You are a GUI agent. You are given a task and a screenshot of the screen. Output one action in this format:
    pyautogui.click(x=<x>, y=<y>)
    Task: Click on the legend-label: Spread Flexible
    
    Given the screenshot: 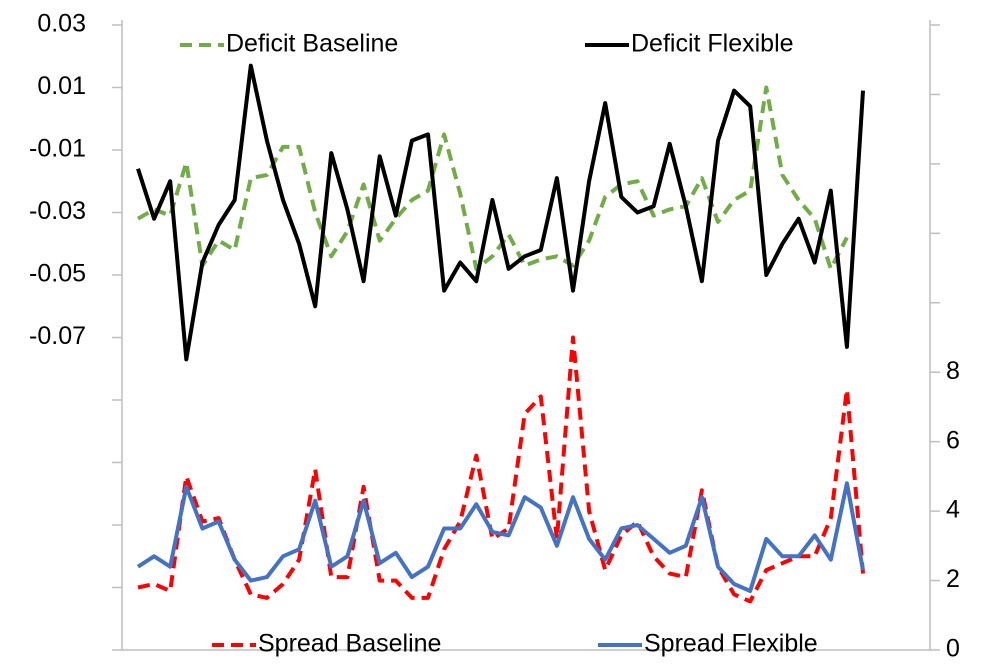 What is the action you would take?
    pyautogui.click(x=731, y=644)
    